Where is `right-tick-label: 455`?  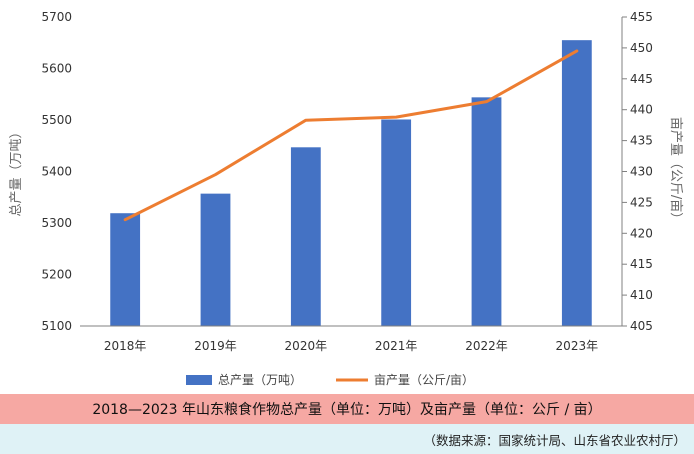
right-tick-label: 455 is located at coordinates (641, 17).